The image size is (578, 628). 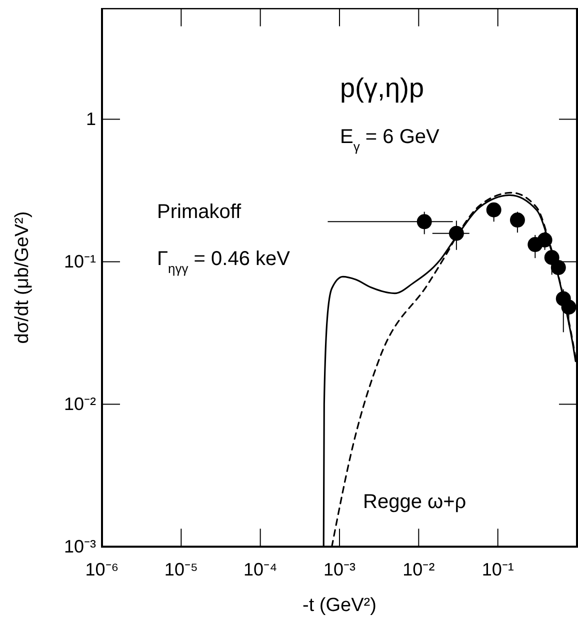 What do you see at coordinates (498, 569) in the screenshot?
I see `x-tick-label: 10⁻¹` at bounding box center [498, 569].